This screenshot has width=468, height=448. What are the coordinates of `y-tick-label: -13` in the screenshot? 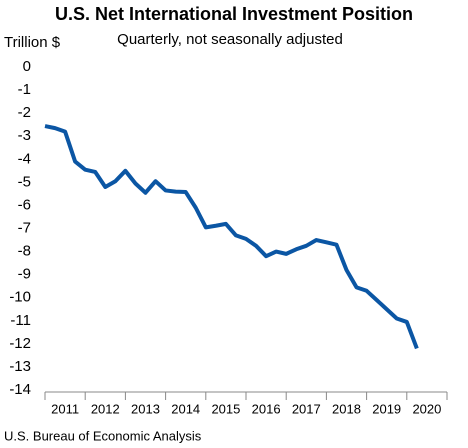 It's located at (20, 366).